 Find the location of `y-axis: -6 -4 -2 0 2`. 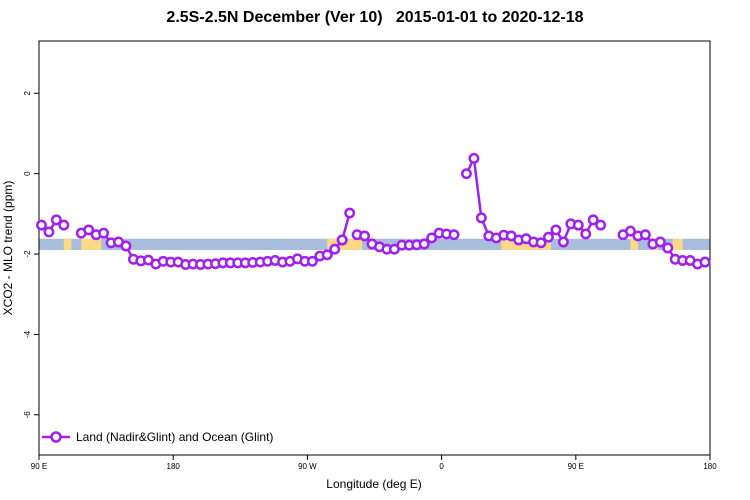

y-axis: -6 -4 -2 0 2 is located at coordinates (31, 254).